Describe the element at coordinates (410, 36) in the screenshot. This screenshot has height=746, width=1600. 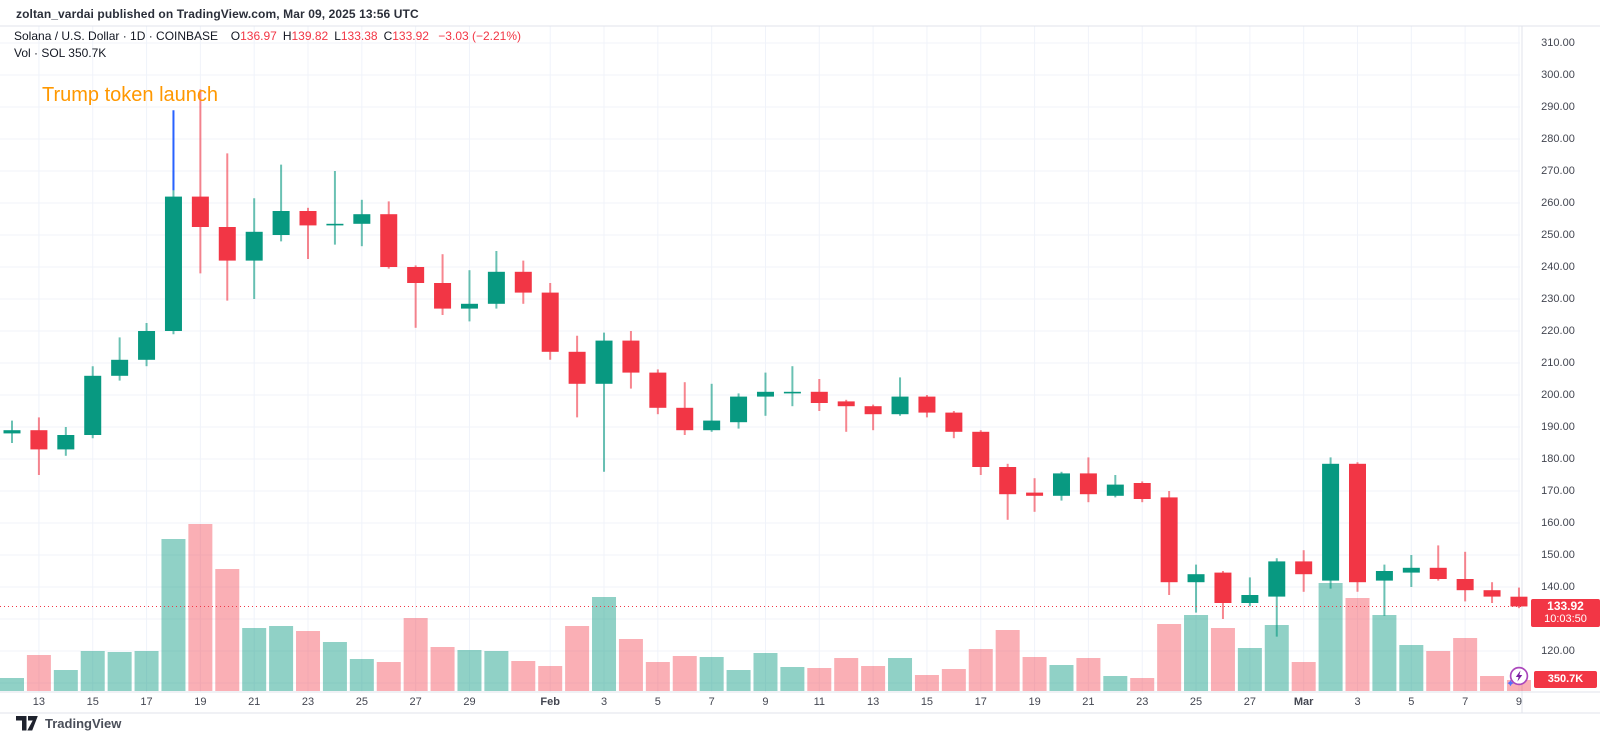
I see `ohlc-value: 133.92` at that location.